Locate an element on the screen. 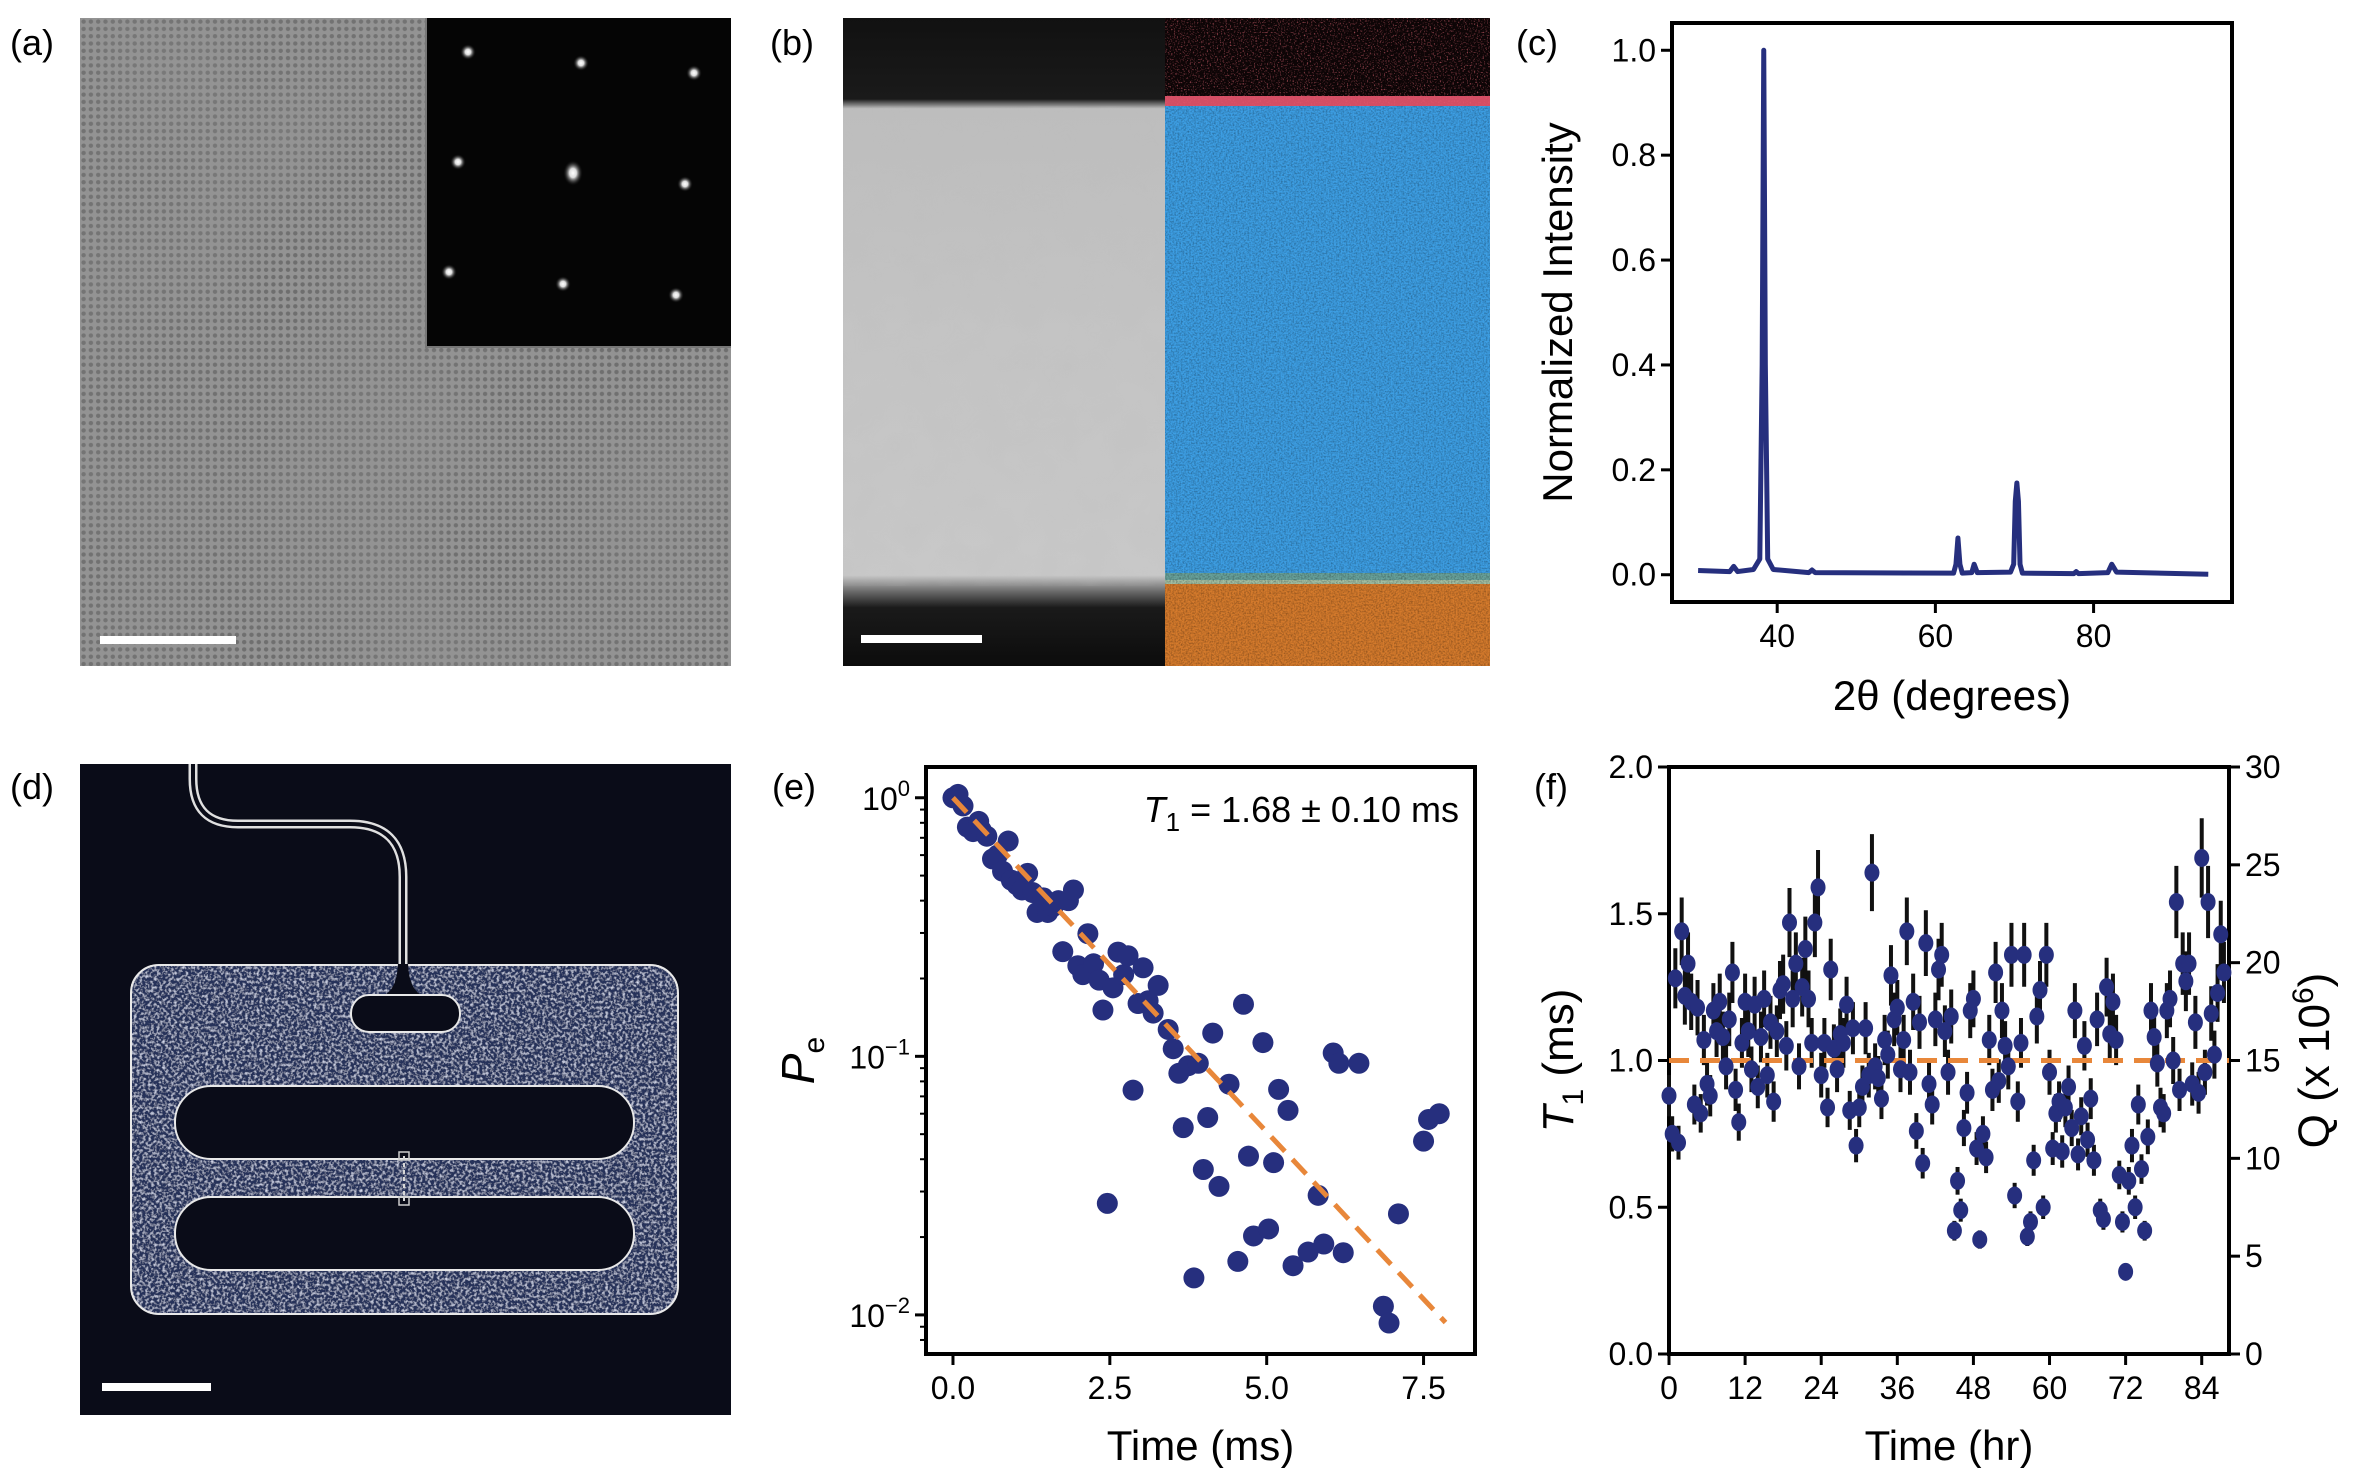  junction-lead is located at coordinates (404, 1156).